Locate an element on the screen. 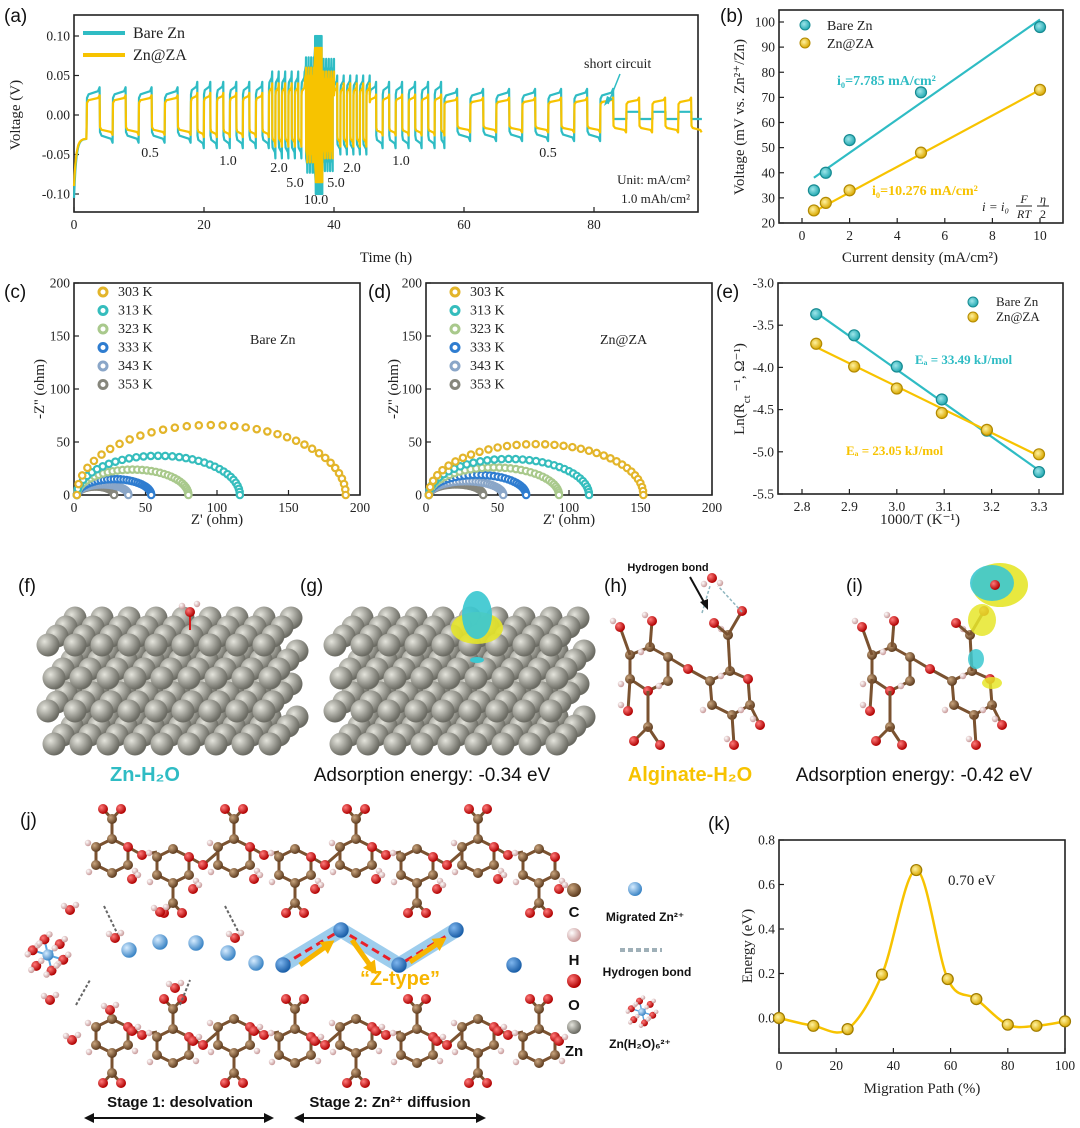  legend-migrated-zn-ball is located at coordinates (635, 889).